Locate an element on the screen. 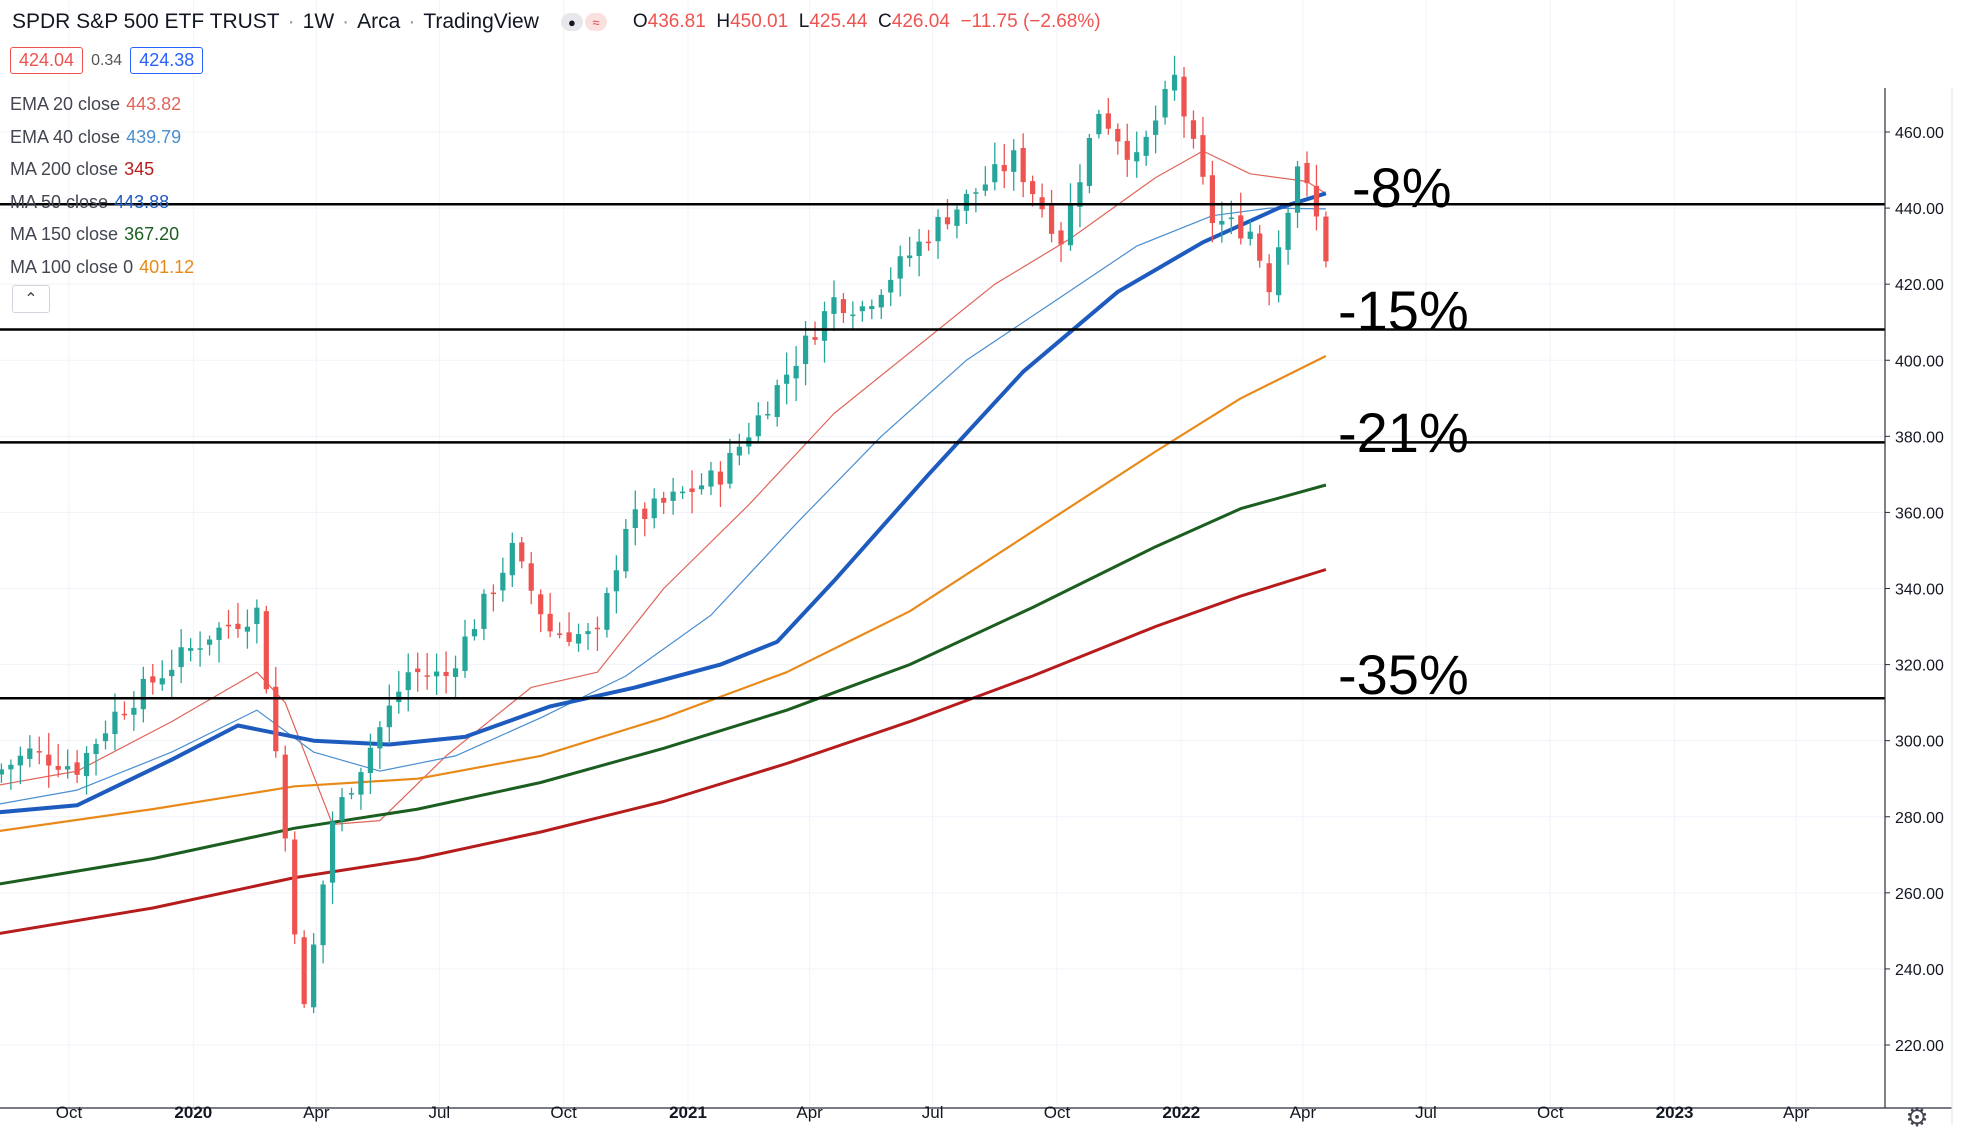 Image resolution: width=1973 pixels, height=1133 pixels. legend-row: MA 50 close 443.88 is located at coordinates (102, 202).